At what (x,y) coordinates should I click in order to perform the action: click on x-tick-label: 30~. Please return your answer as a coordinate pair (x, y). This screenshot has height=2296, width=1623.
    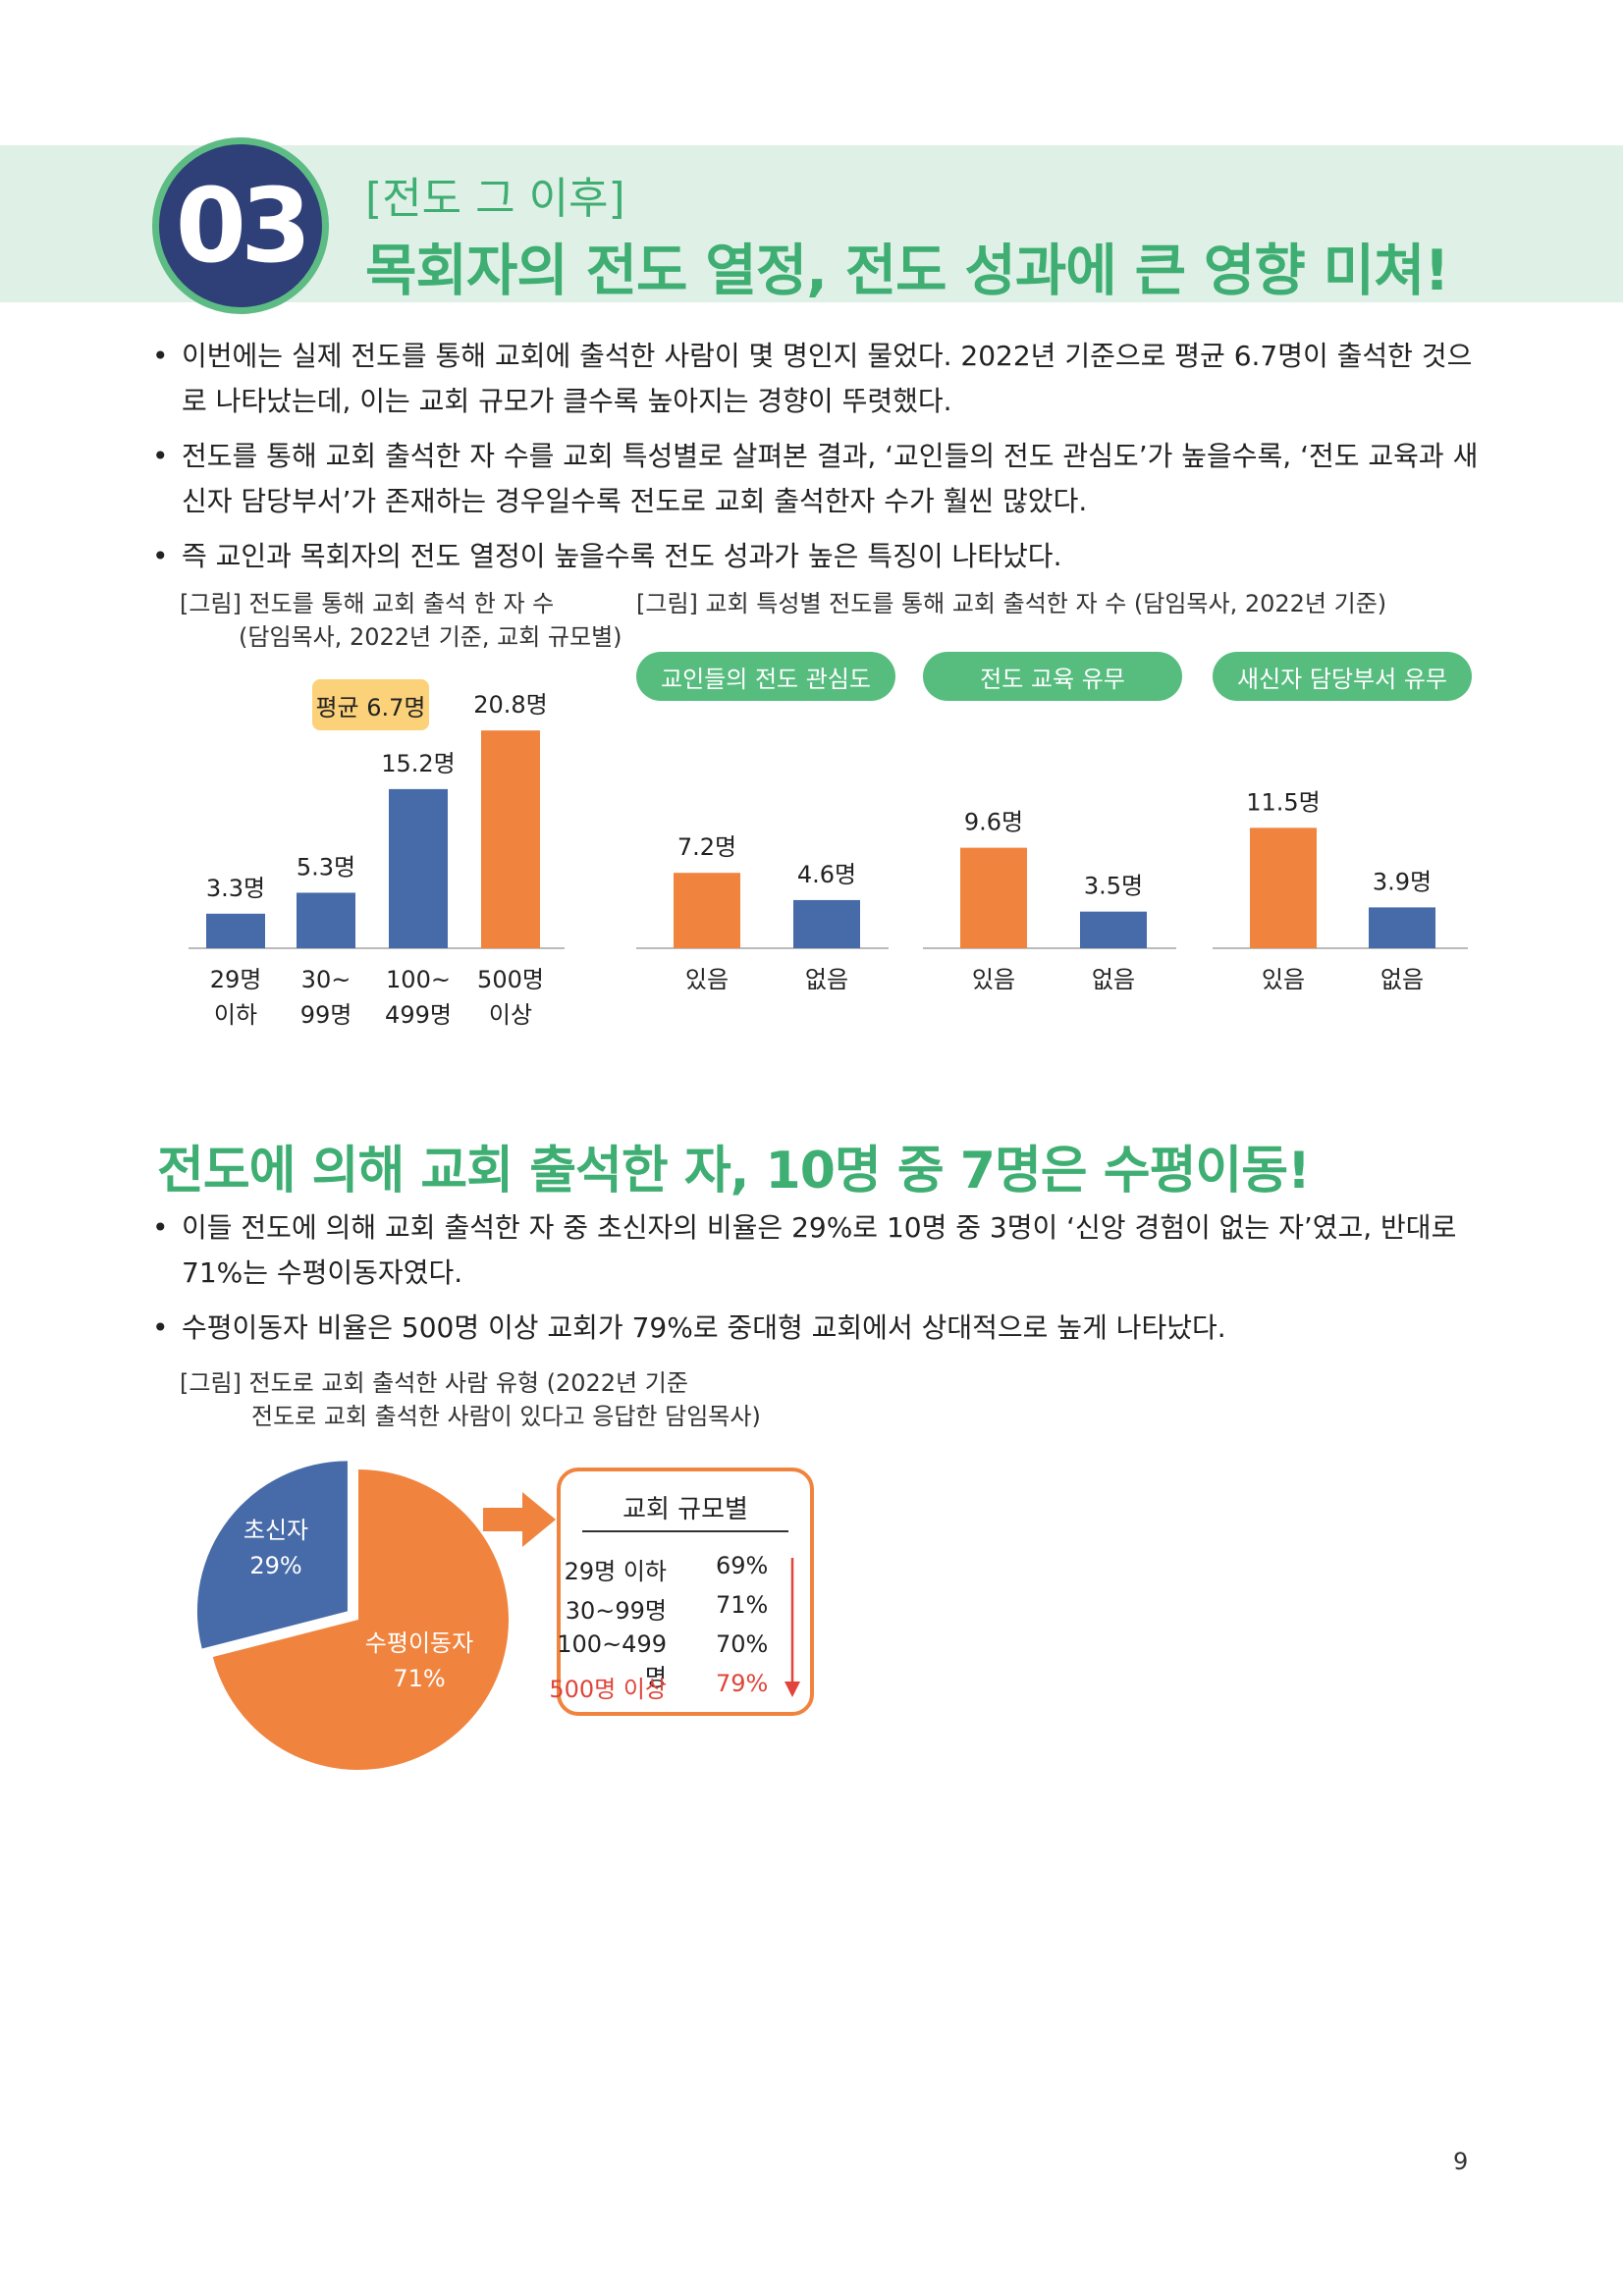
    Looking at the image, I should click on (326, 980).